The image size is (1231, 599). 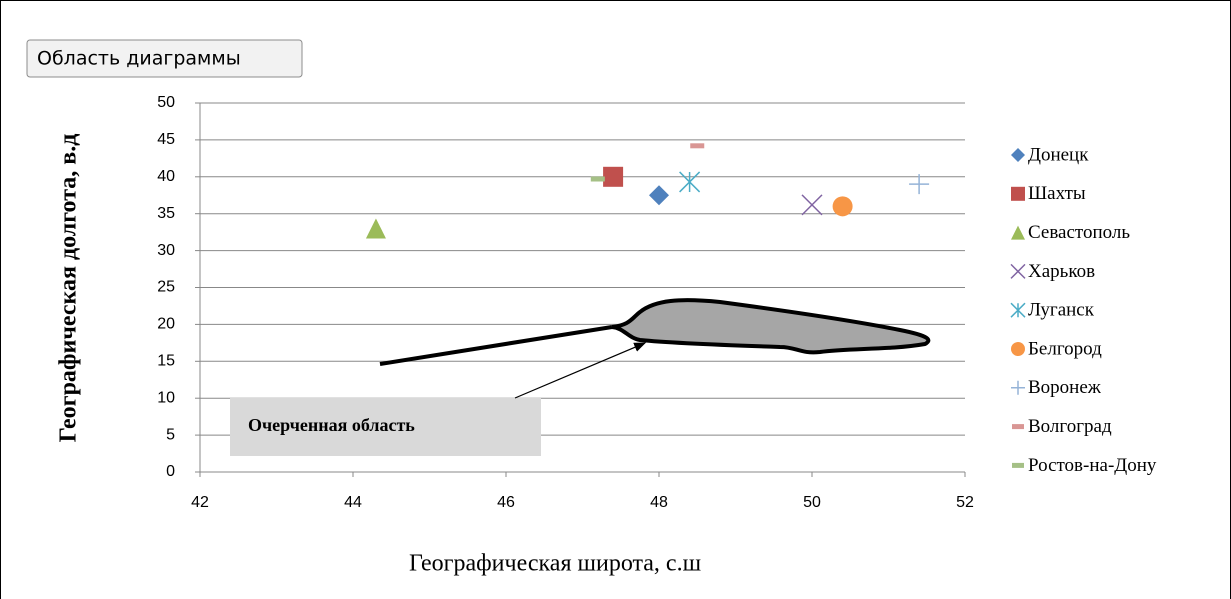 What do you see at coordinates (1061, 310) in the screenshot?
I see `legend-label: Луганск` at bounding box center [1061, 310].